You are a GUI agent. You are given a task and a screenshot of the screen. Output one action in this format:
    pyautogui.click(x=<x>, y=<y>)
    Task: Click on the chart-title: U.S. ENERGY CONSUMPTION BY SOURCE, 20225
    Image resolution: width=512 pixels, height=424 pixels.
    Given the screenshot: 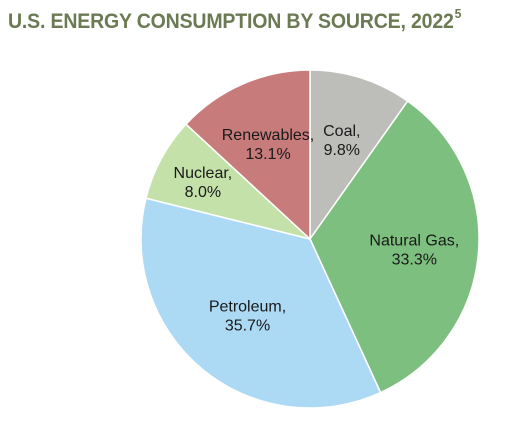 What is the action you would take?
    pyautogui.click(x=235, y=20)
    